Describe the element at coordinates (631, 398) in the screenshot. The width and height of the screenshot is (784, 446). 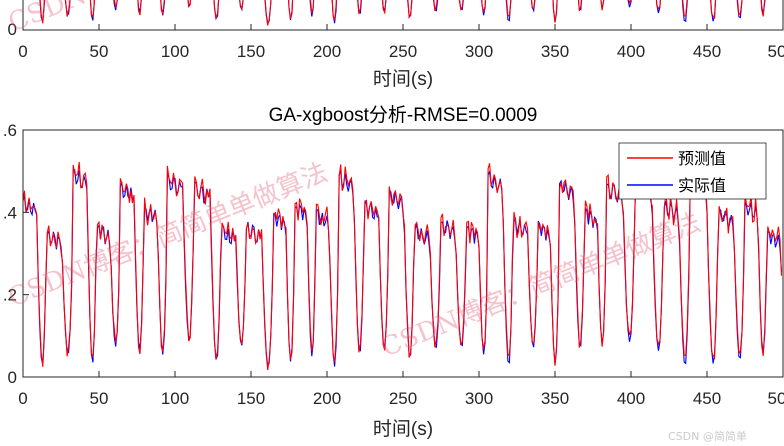
I see `bottom-x-tick-label: 400` at that location.